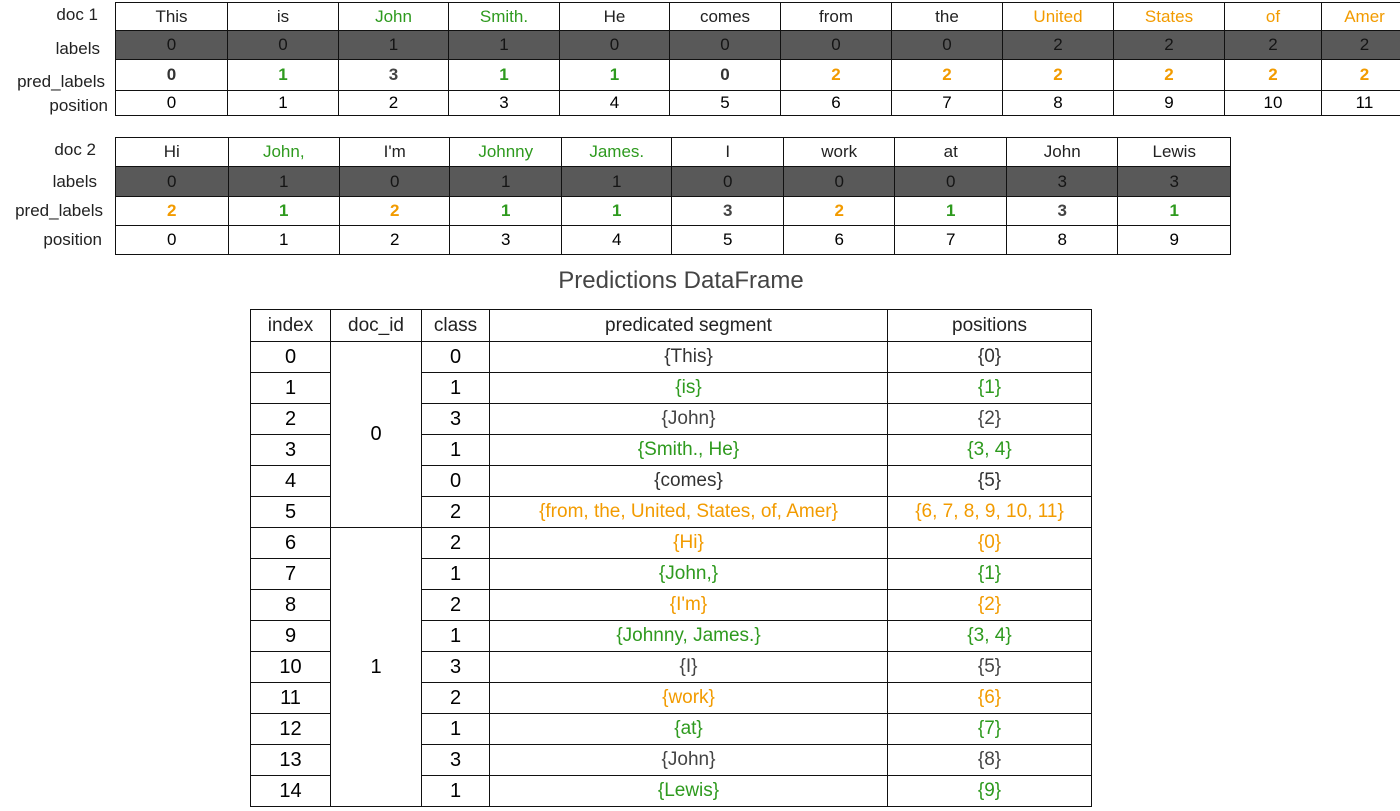  What do you see at coordinates (393, 16) in the screenshot?
I see `doc1-words-cell: John` at bounding box center [393, 16].